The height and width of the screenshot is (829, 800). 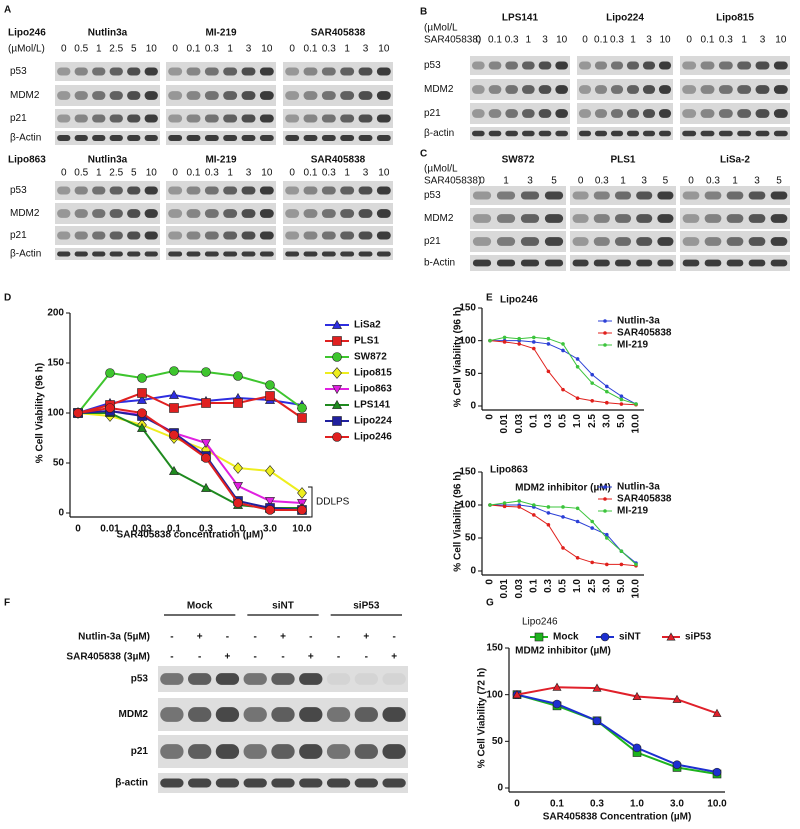 What do you see at coordinates (302, 529) in the screenshot?
I see `x-tick-label: 10.0` at bounding box center [302, 529].